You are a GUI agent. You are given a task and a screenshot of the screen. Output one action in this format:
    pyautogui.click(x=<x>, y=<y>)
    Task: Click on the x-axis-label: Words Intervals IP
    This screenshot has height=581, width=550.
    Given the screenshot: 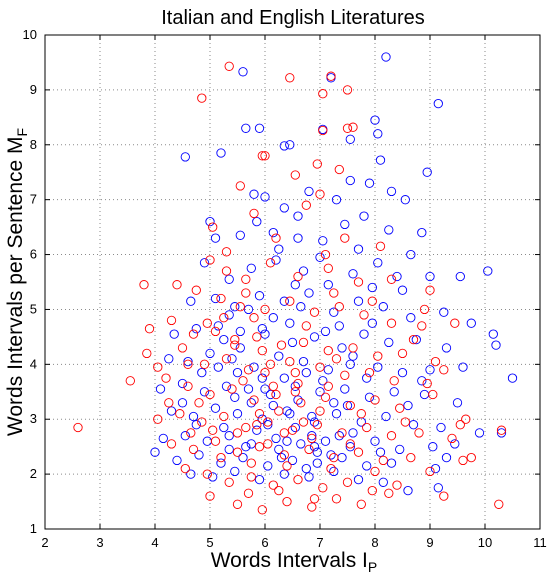 What is the action you would take?
    pyautogui.click(x=294, y=562)
    